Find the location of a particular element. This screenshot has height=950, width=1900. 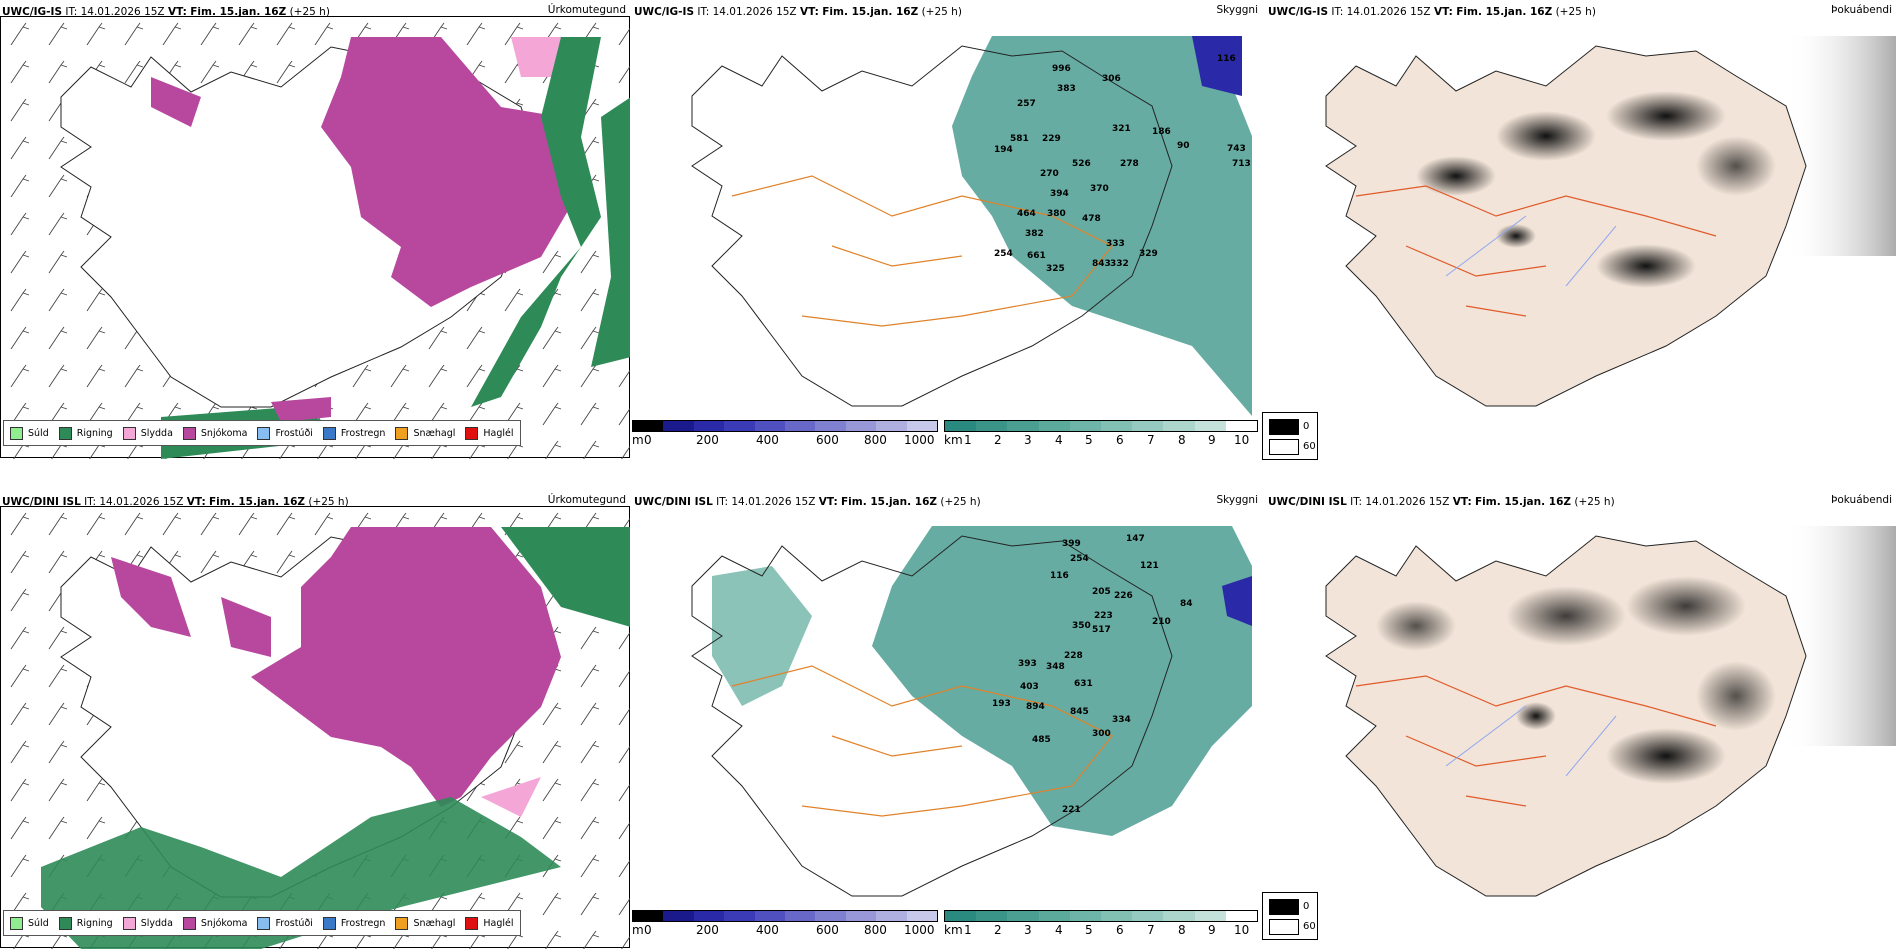

legend-label: Rigning is located at coordinates (94, 433).